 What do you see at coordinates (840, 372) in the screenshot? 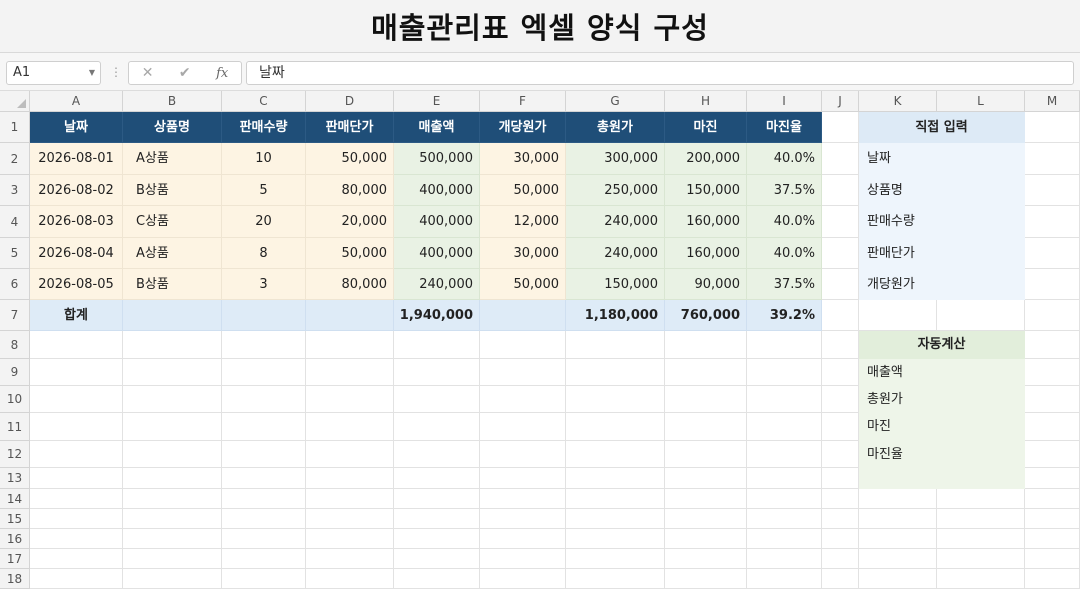
I see `cell-j9` at bounding box center [840, 372].